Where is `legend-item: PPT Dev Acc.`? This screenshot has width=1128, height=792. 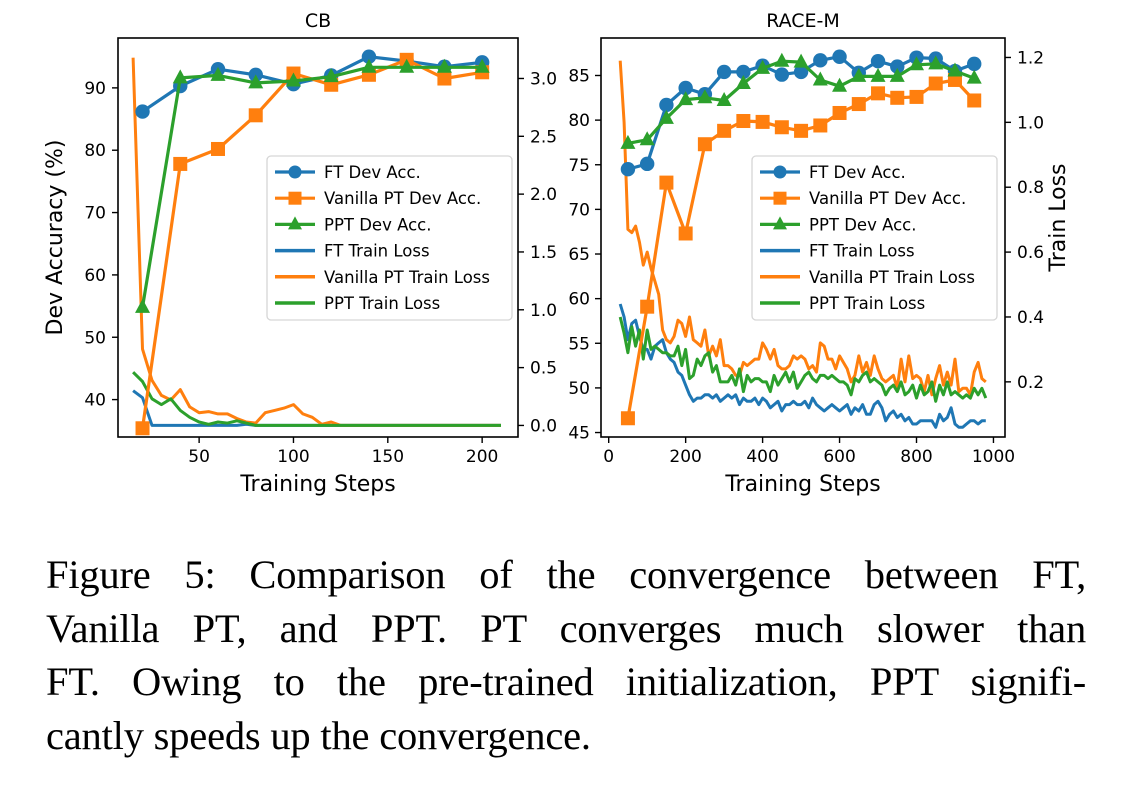
legend-item: PPT Dev Acc. is located at coordinates (838, 224).